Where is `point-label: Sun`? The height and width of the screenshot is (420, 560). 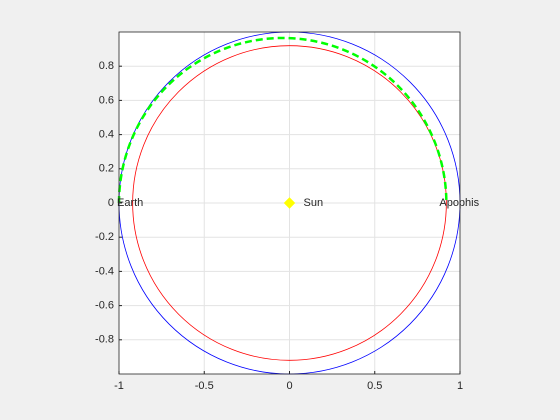
point-label: Sun is located at coordinates (314, 203).